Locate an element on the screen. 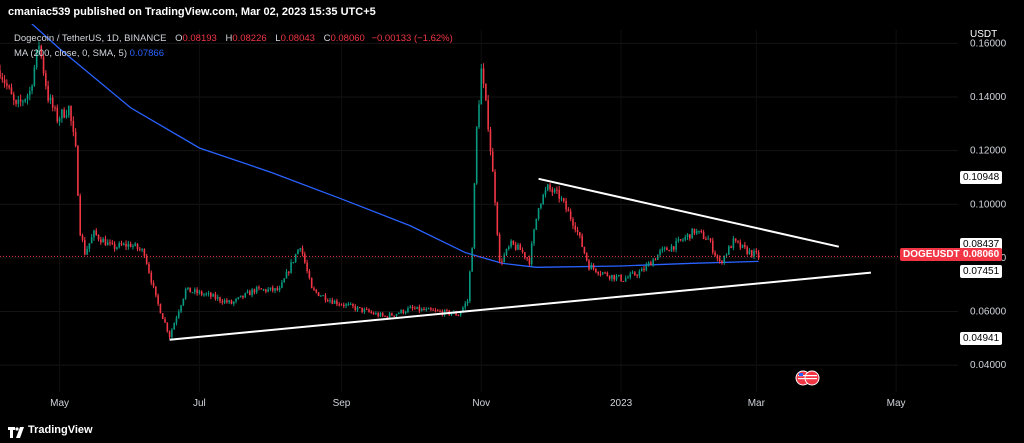 The height and width of the screenshot is (443, 1024). y-tick-label: 0.16000 is located at coordinates (988, 43).